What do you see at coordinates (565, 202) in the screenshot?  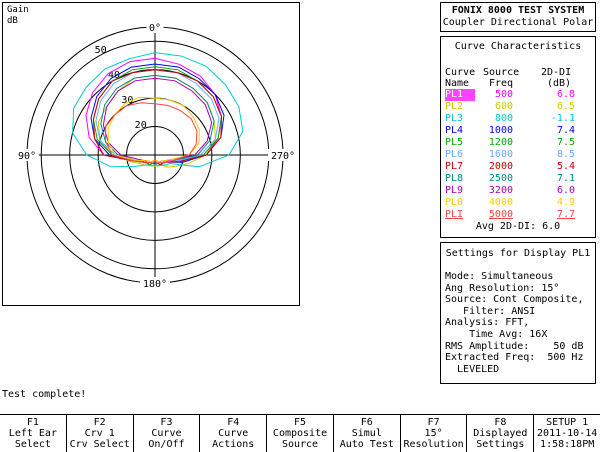 I see `curve-val: 4.9` at bounding box center [565, 202].